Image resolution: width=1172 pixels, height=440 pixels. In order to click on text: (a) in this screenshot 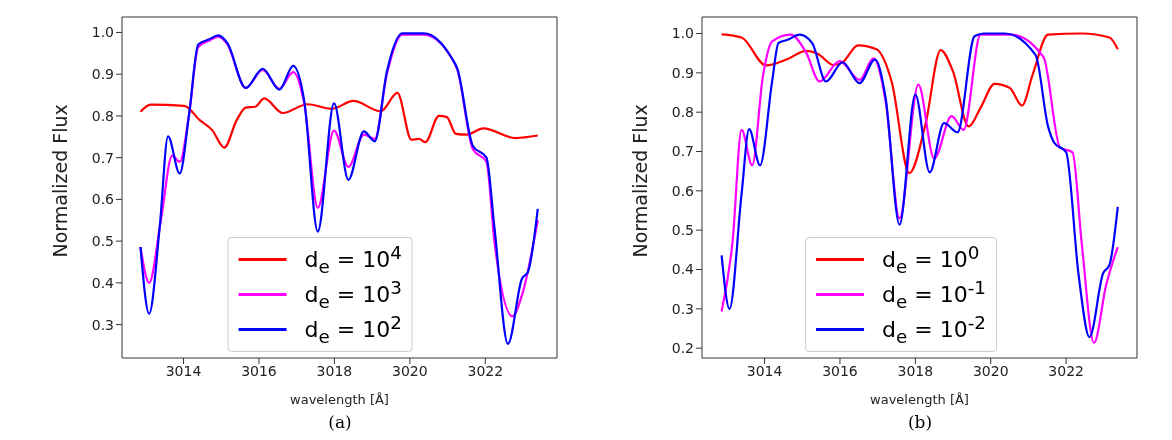, I will do `click(340, 422)`.